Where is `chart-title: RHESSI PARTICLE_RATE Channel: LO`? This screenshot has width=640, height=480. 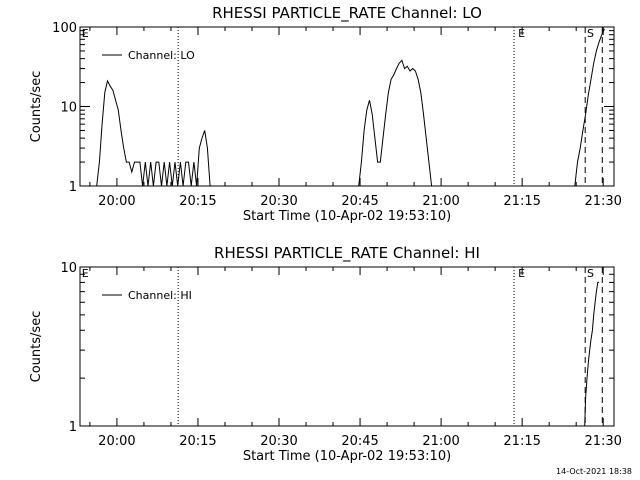 chart-title: RHESSI PARTICLE_RATE Channel: LO is located at coordinates (347, 13).